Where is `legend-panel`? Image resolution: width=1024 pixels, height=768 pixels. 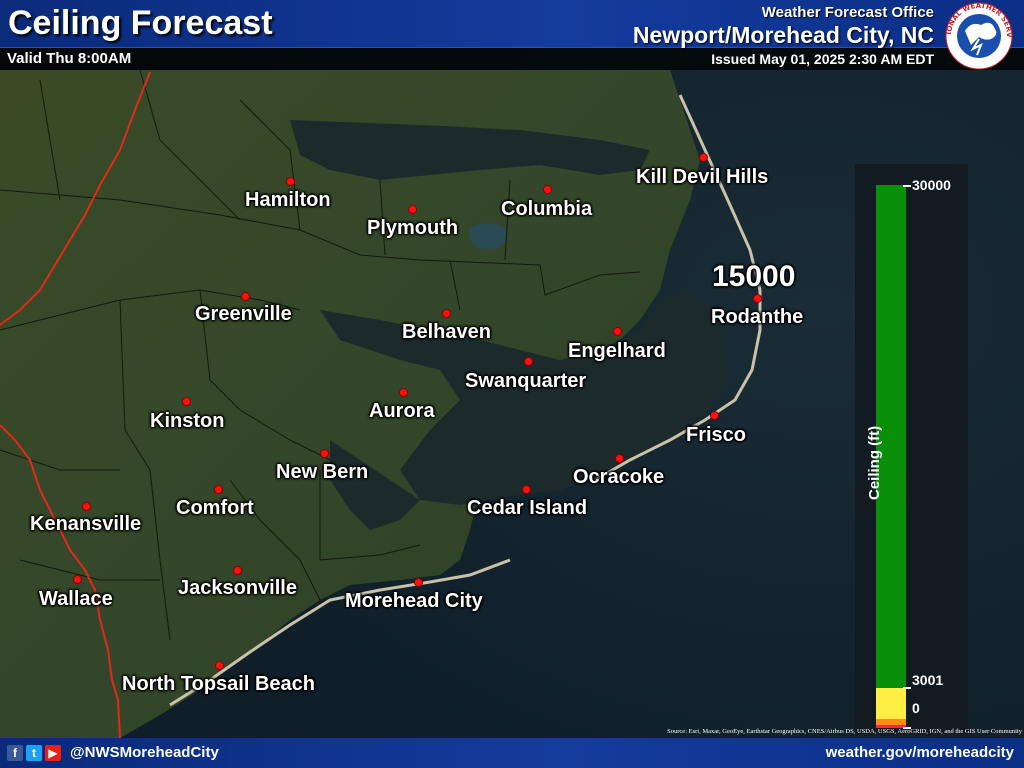 legend-panel is located at coordinates (911, 449).